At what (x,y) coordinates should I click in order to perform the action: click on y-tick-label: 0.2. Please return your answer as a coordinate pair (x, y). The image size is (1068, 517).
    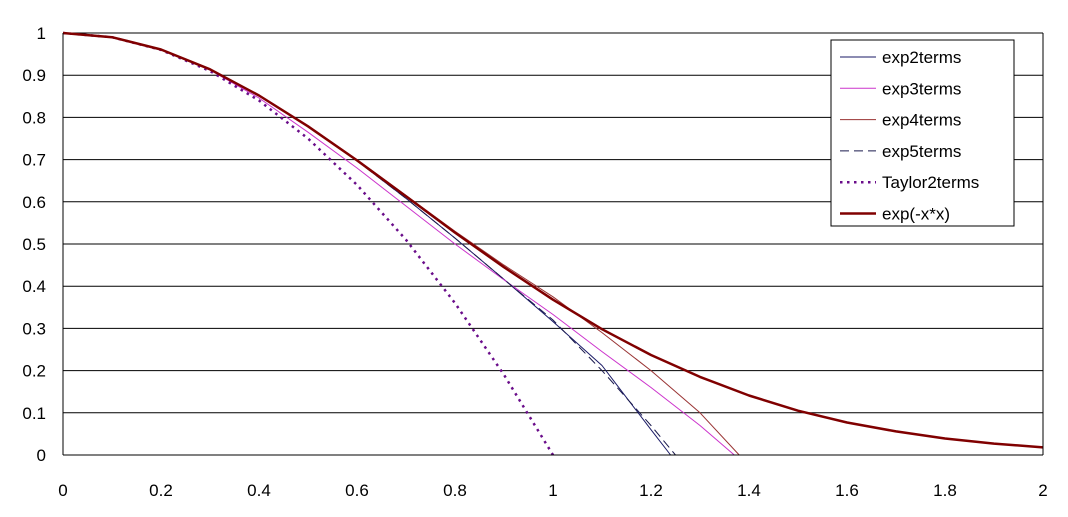
    Looking at the image, I should click on (34, 371).